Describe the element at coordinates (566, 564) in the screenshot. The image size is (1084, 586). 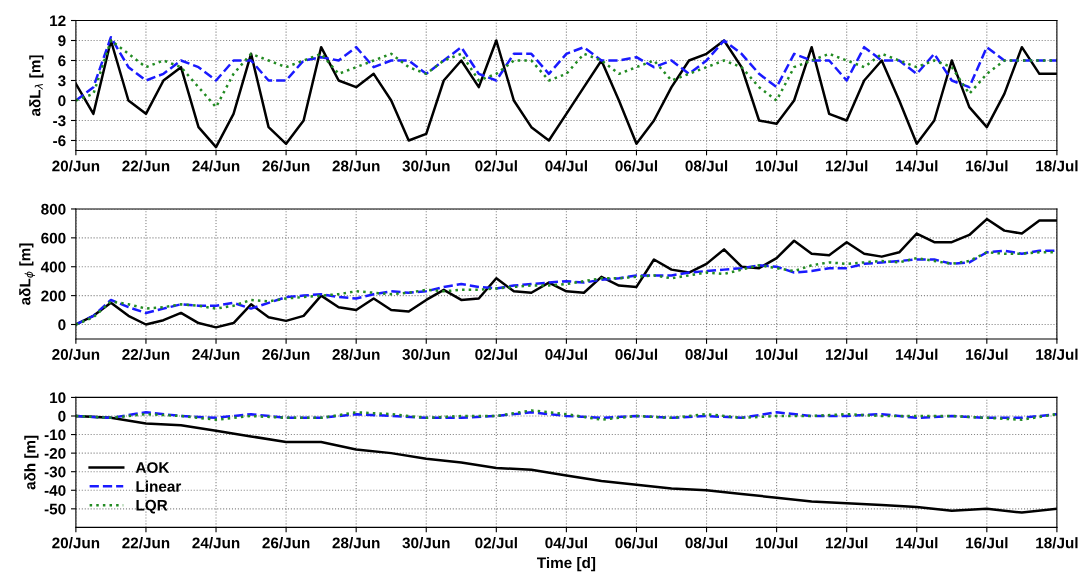
I see `x-axis-title: Time [d]` at that location.